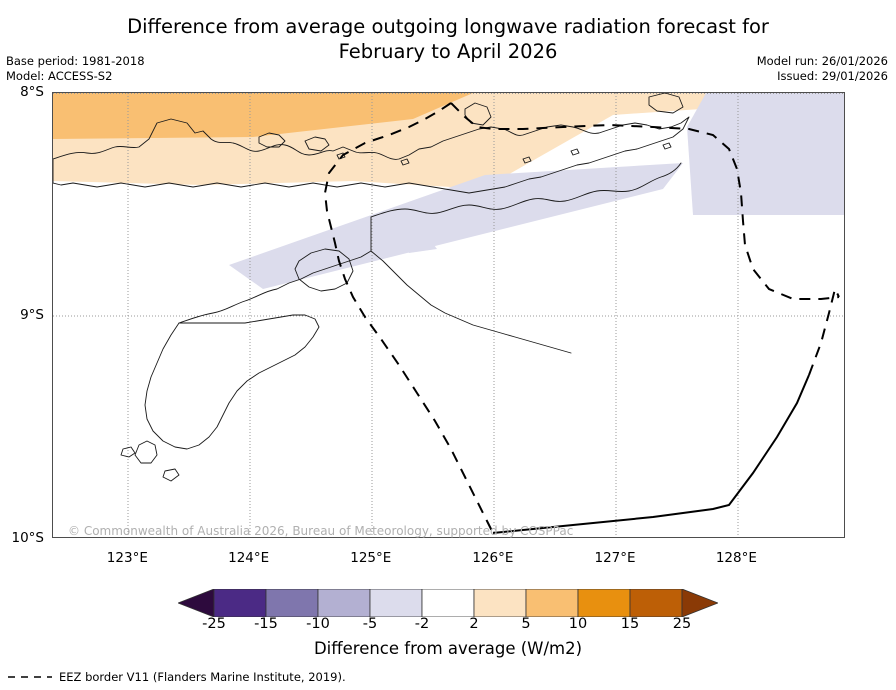  What do you see at coordinates (32, 92) in the screenshot?
I see `y-tick-8°S: 8°S` at bounding box center [32, 92].